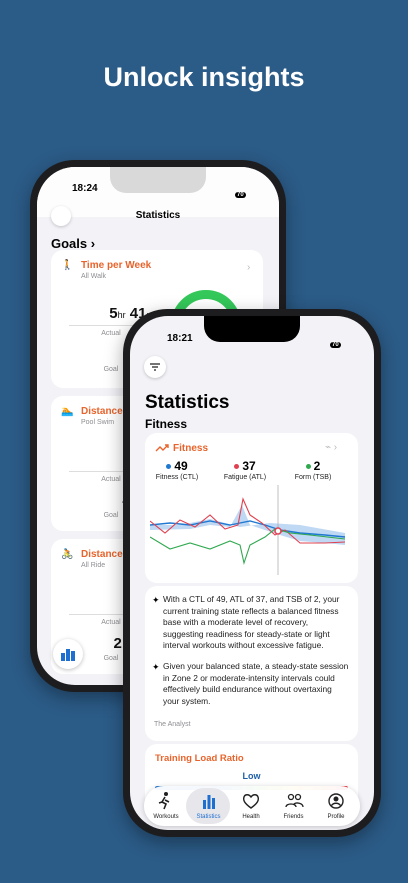 The width and height of the screenshot is (408, 883). I want to click on tab-bar: Workouts Statistics Health Friends Profile, so click(252, 806).